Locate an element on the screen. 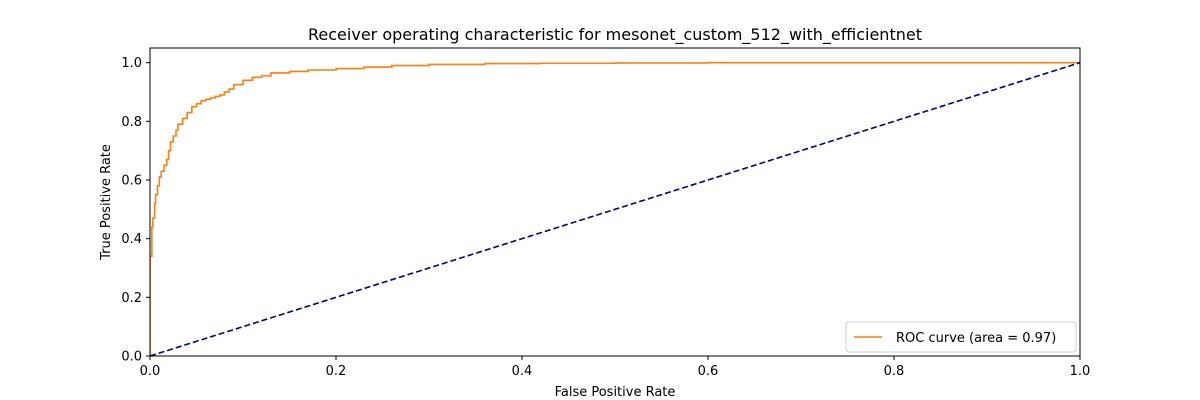 This screenshot has height=400, width=1200. y-axis: 0.0 0.2 0.4 0.6 0.8 1.0 is located at coordinates (135, 210).